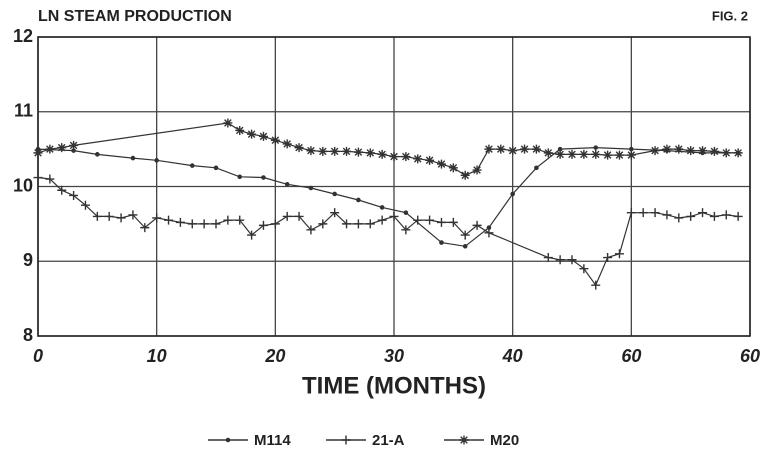 Image resolution: width=767 pixels, height=457 pixels. I want to click on y-tick-label: 8, so click(28, 335).